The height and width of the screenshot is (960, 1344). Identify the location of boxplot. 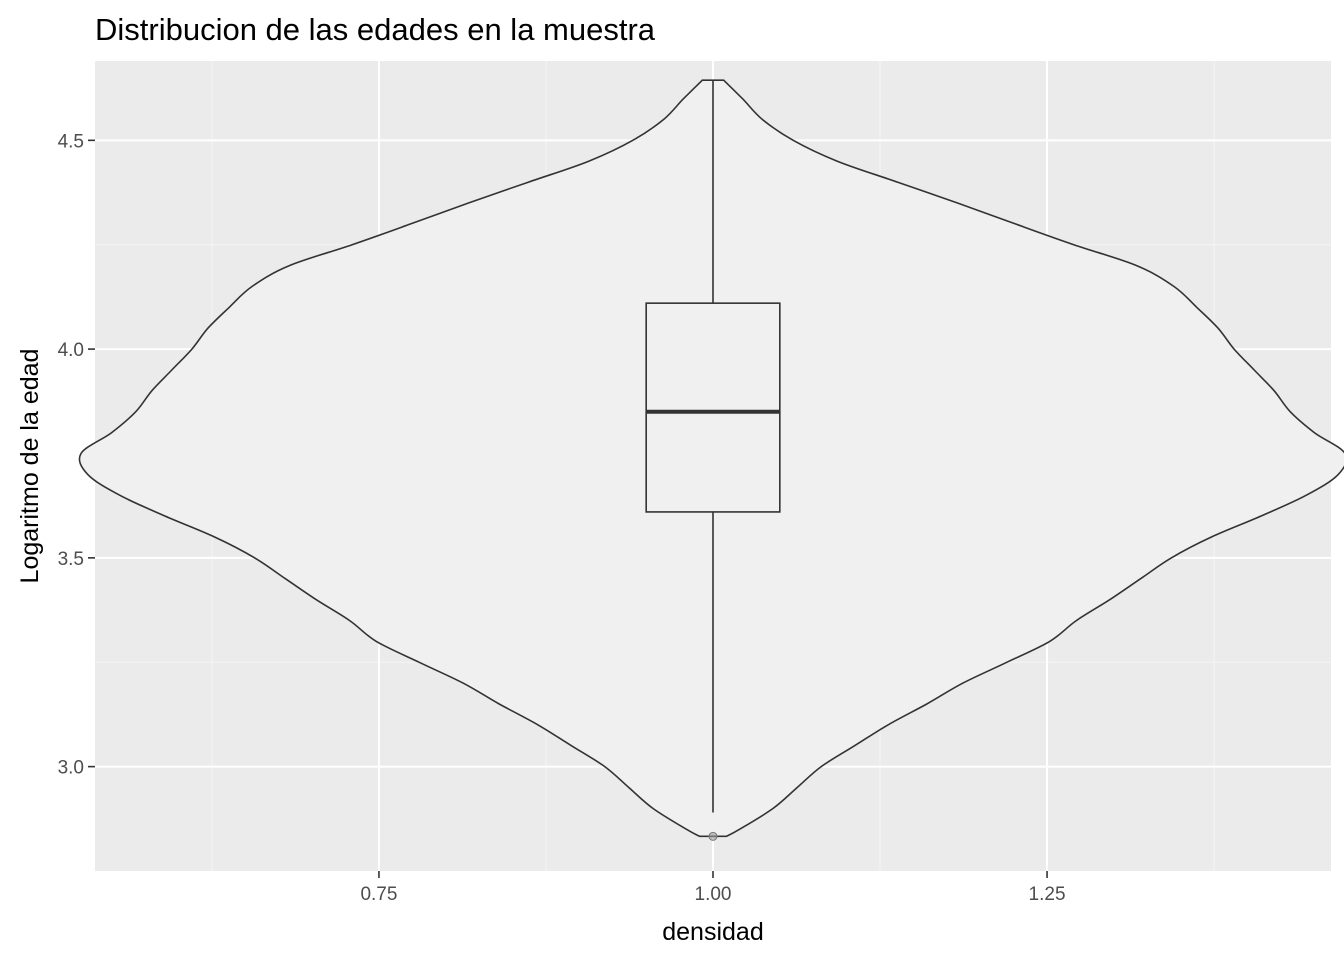
(713, 446).